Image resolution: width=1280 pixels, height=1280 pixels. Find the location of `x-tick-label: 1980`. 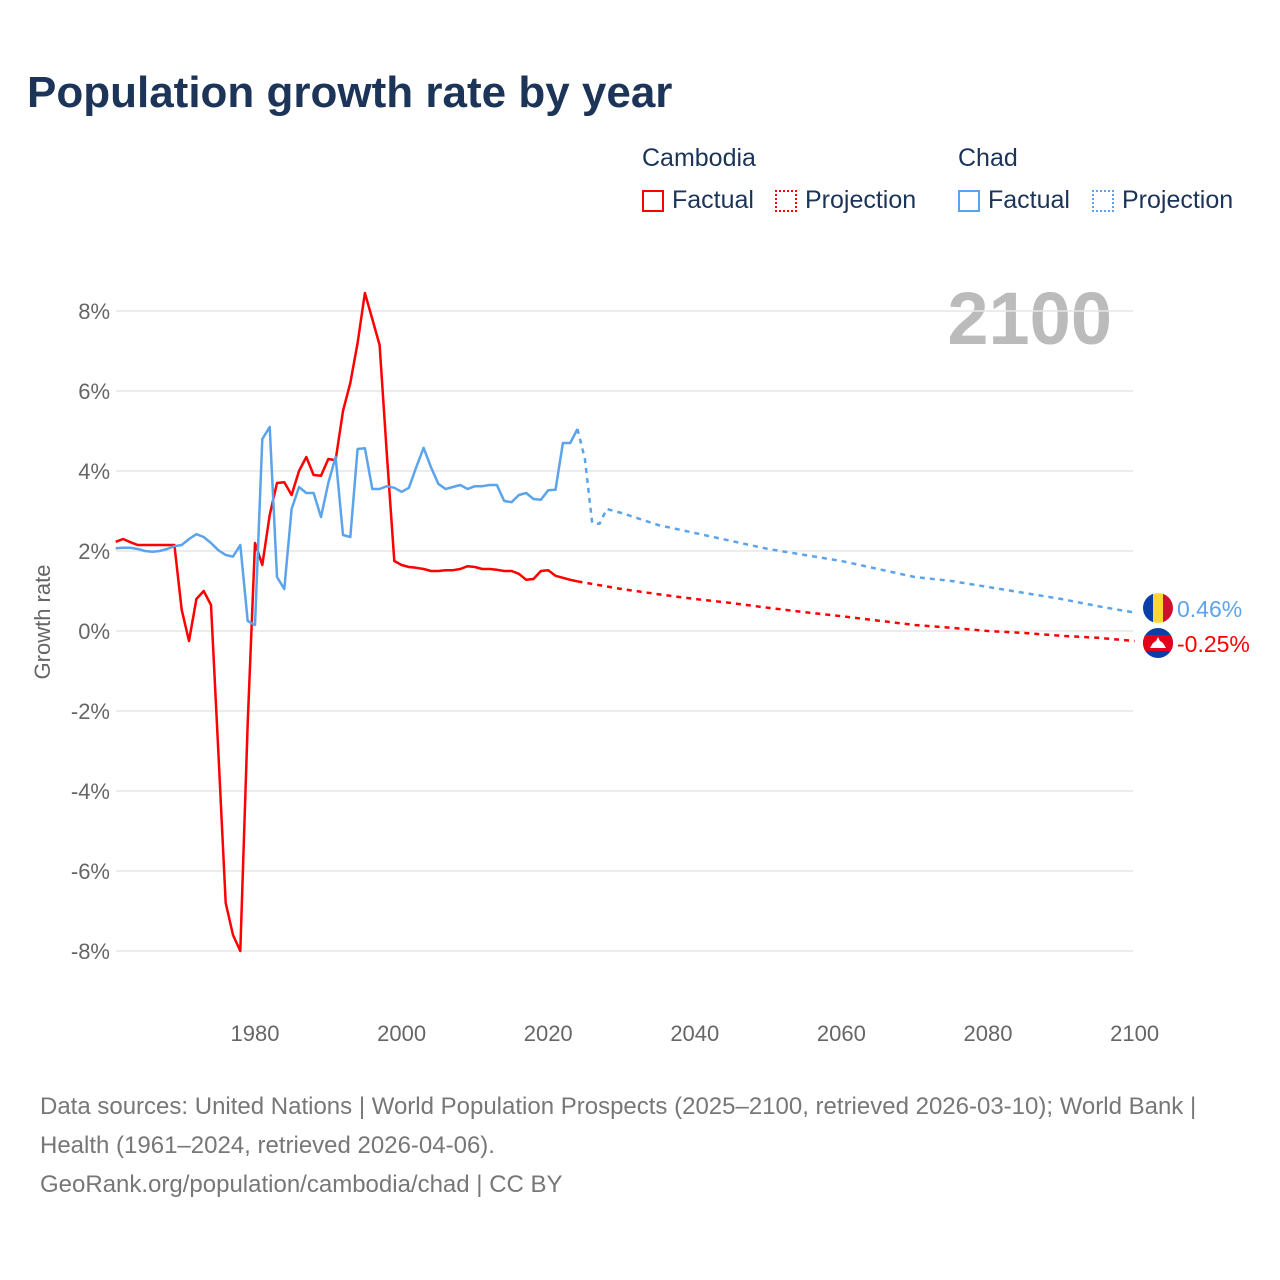

x-tick-label: 1980 is located at coordinates (255, 1033).